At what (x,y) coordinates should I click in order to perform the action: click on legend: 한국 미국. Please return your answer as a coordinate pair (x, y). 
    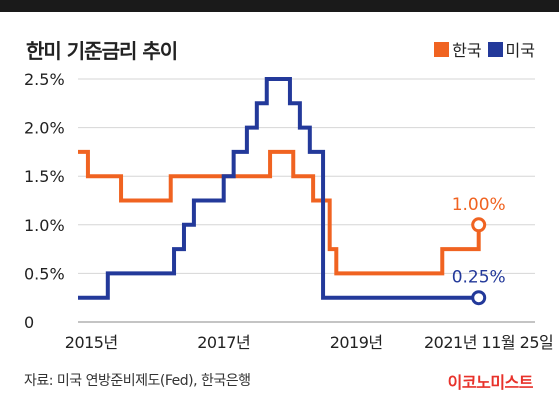
    Looking at the image, I should click on (481, 49).